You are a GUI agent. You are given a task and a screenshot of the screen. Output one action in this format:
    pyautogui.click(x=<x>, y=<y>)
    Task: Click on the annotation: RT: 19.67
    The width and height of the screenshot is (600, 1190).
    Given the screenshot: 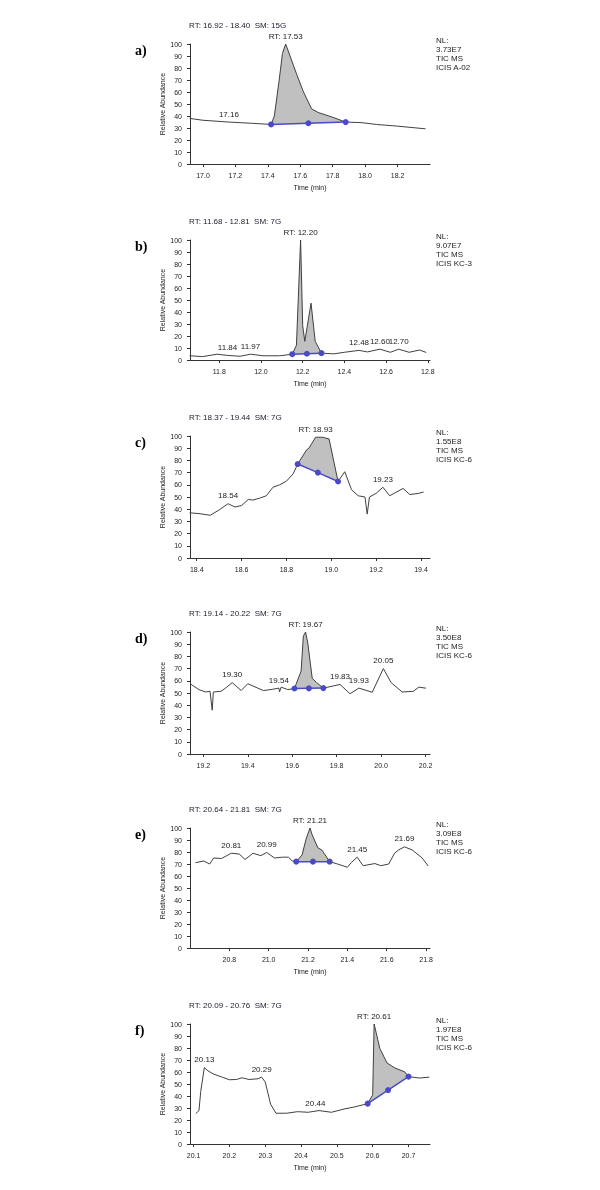 What is the action you would take?
    pyautogui.click(x=306, y=624)
    